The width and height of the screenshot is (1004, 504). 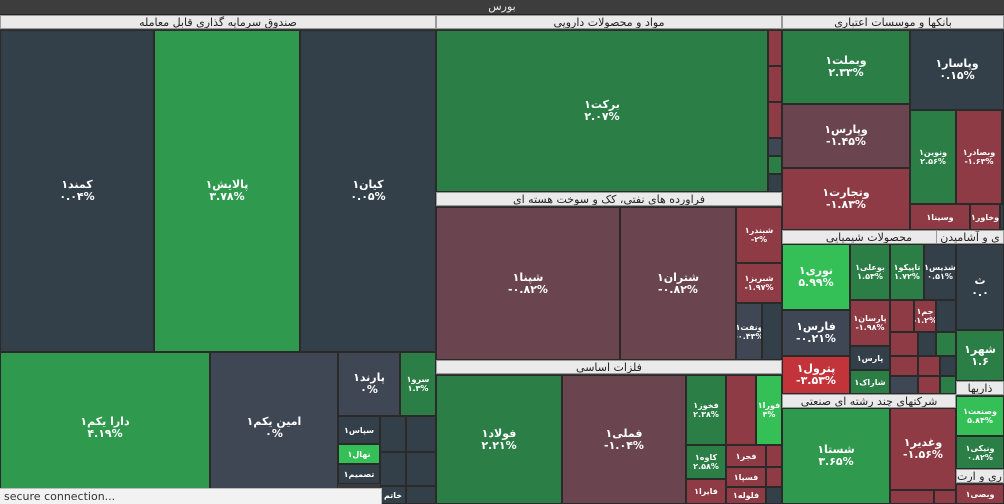 I want to click on stock-tile-shetran: شتران۱ -۰.۸۲%, so click(x=678, y=283).